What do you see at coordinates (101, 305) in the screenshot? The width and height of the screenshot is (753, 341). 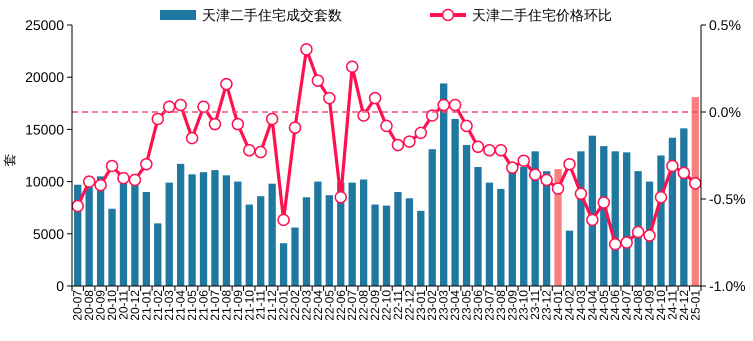 I see `x-tick-label: 20-09` at bounding box center [101, 305].